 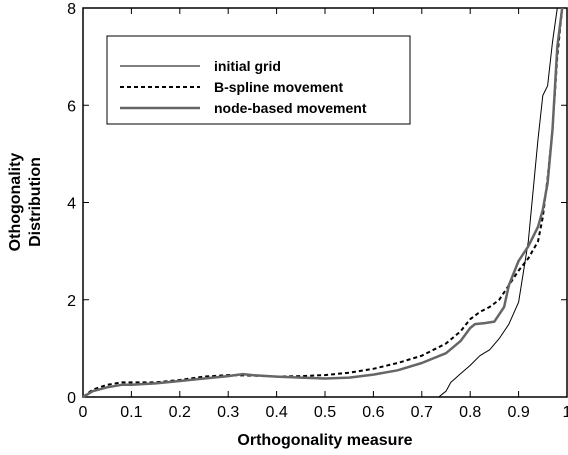 I want to click on x-tick-label: 0.3, so click(x=228, y=412).